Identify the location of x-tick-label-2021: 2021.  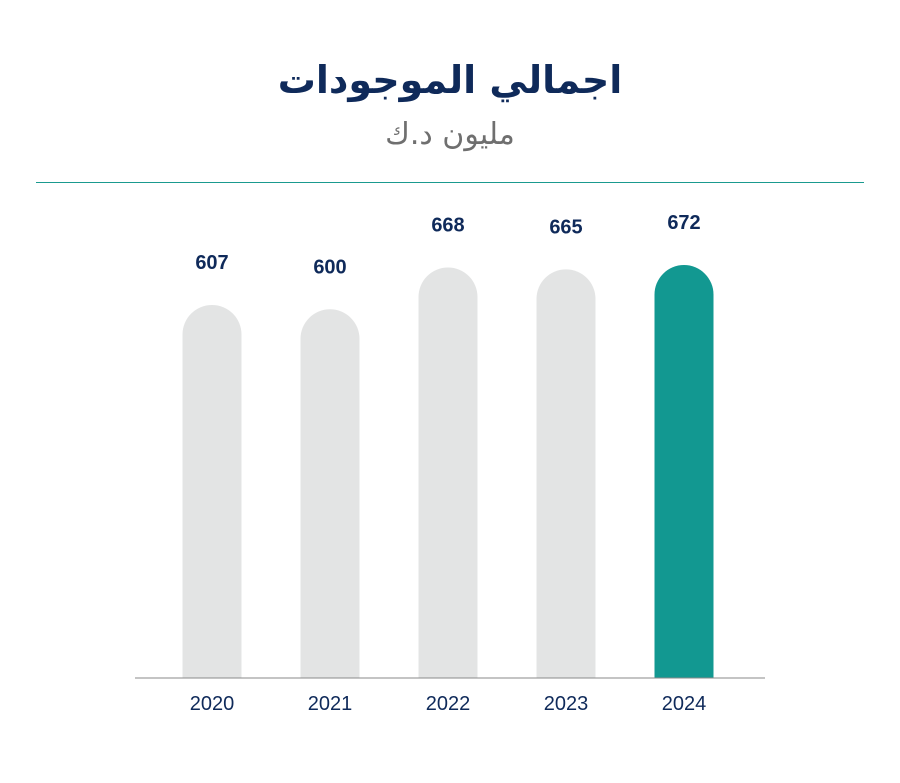
(330, 704).